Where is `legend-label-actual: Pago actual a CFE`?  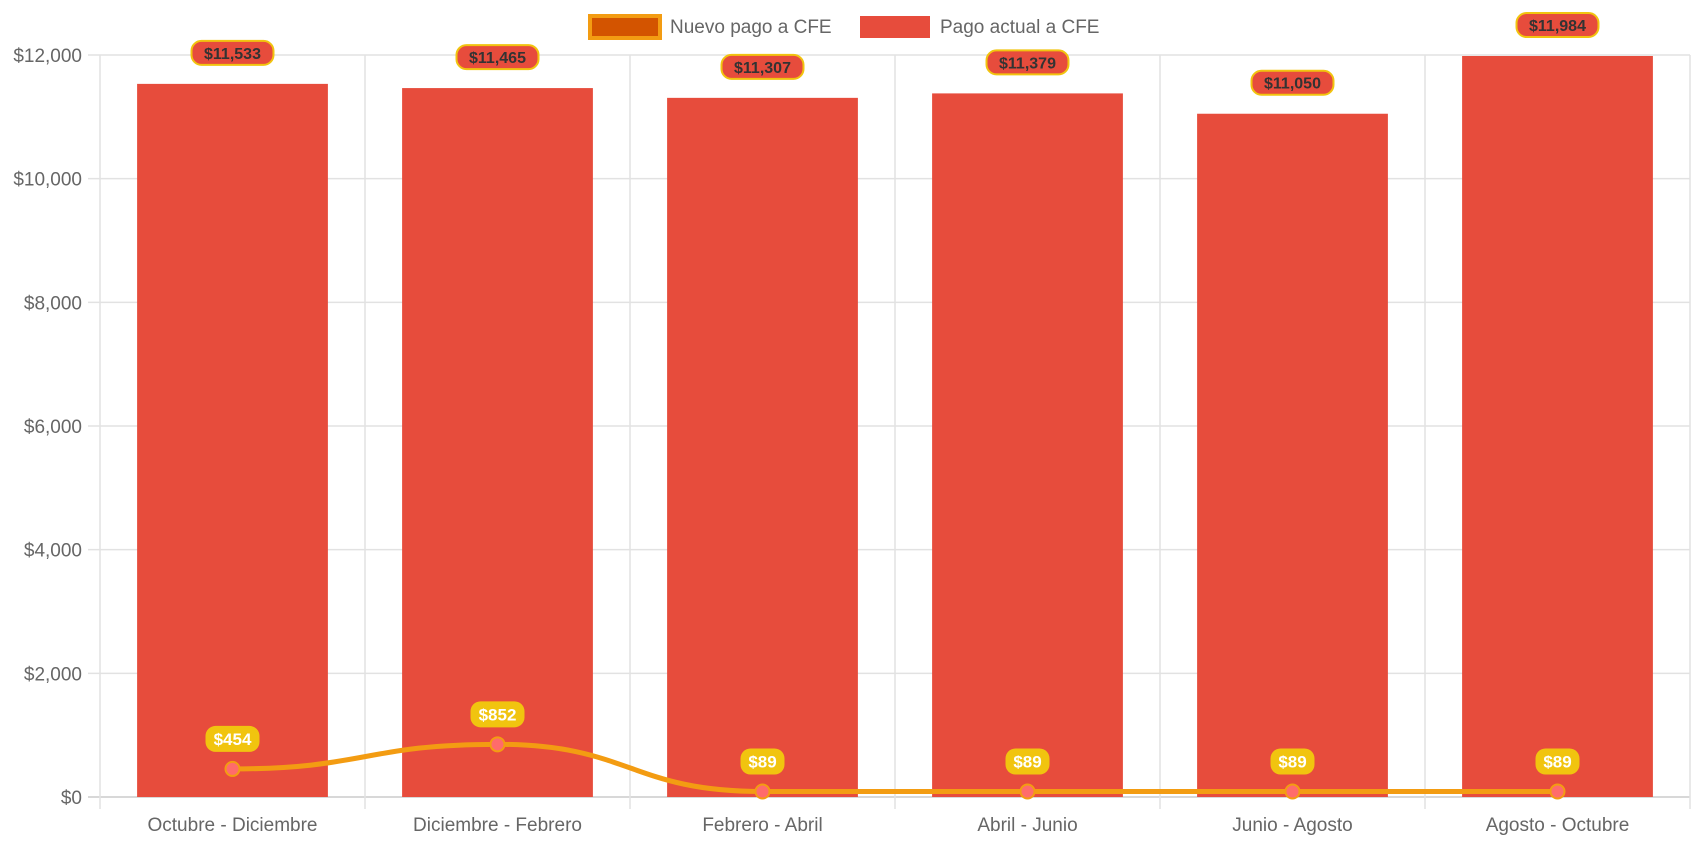 legend-label-actual: Pago actual a CFE is located at coordinates (1019, 27).